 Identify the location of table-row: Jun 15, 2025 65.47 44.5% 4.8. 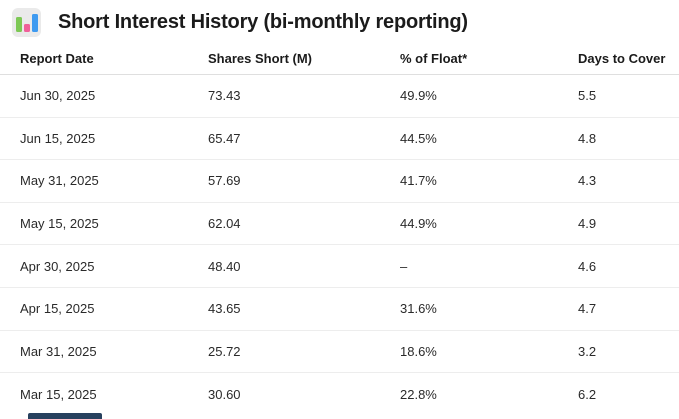
(339, 139).